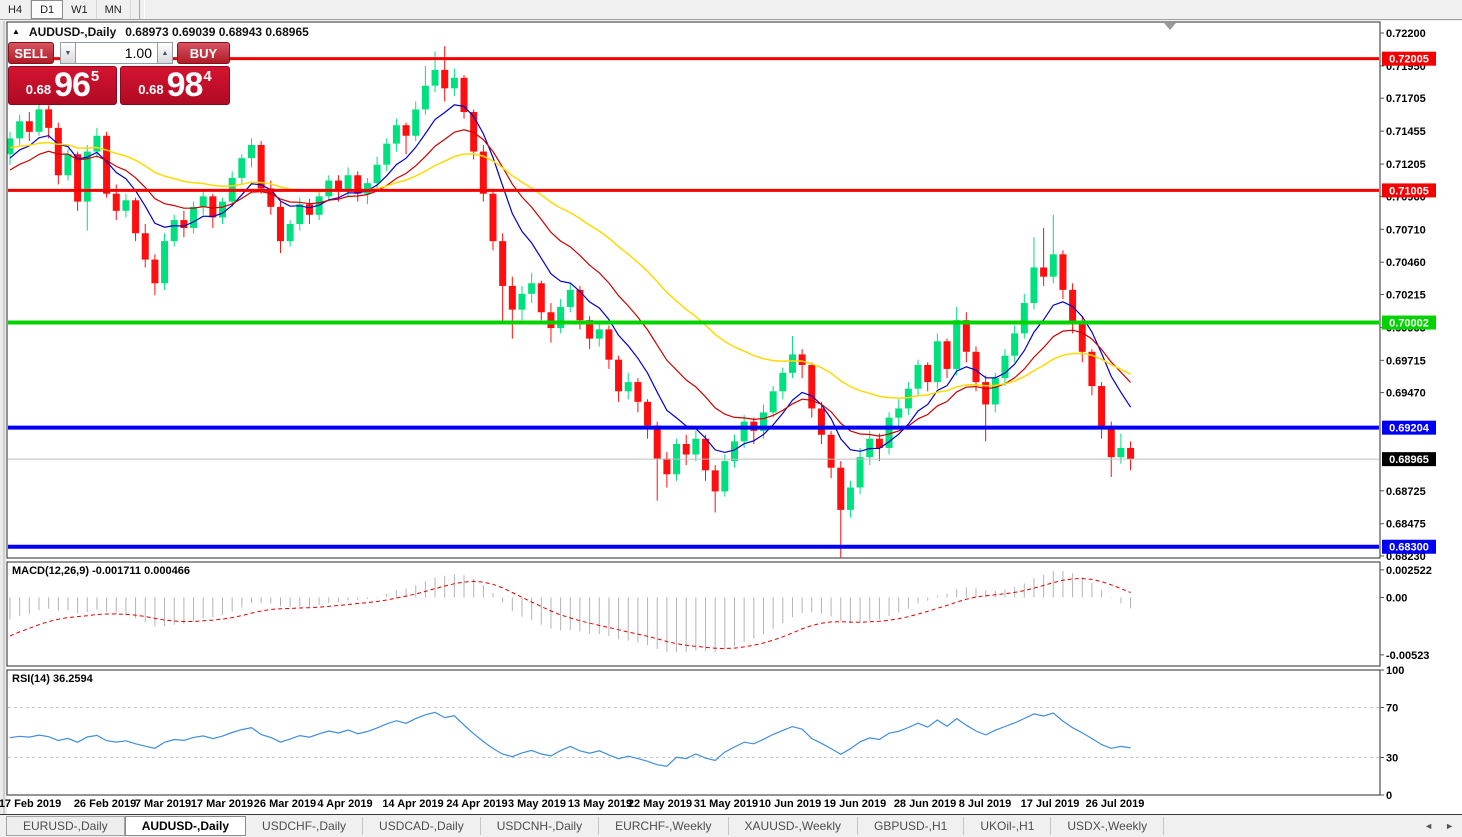  I want to click on tab-scroll-right-icon: ►, so click(1449, 826).